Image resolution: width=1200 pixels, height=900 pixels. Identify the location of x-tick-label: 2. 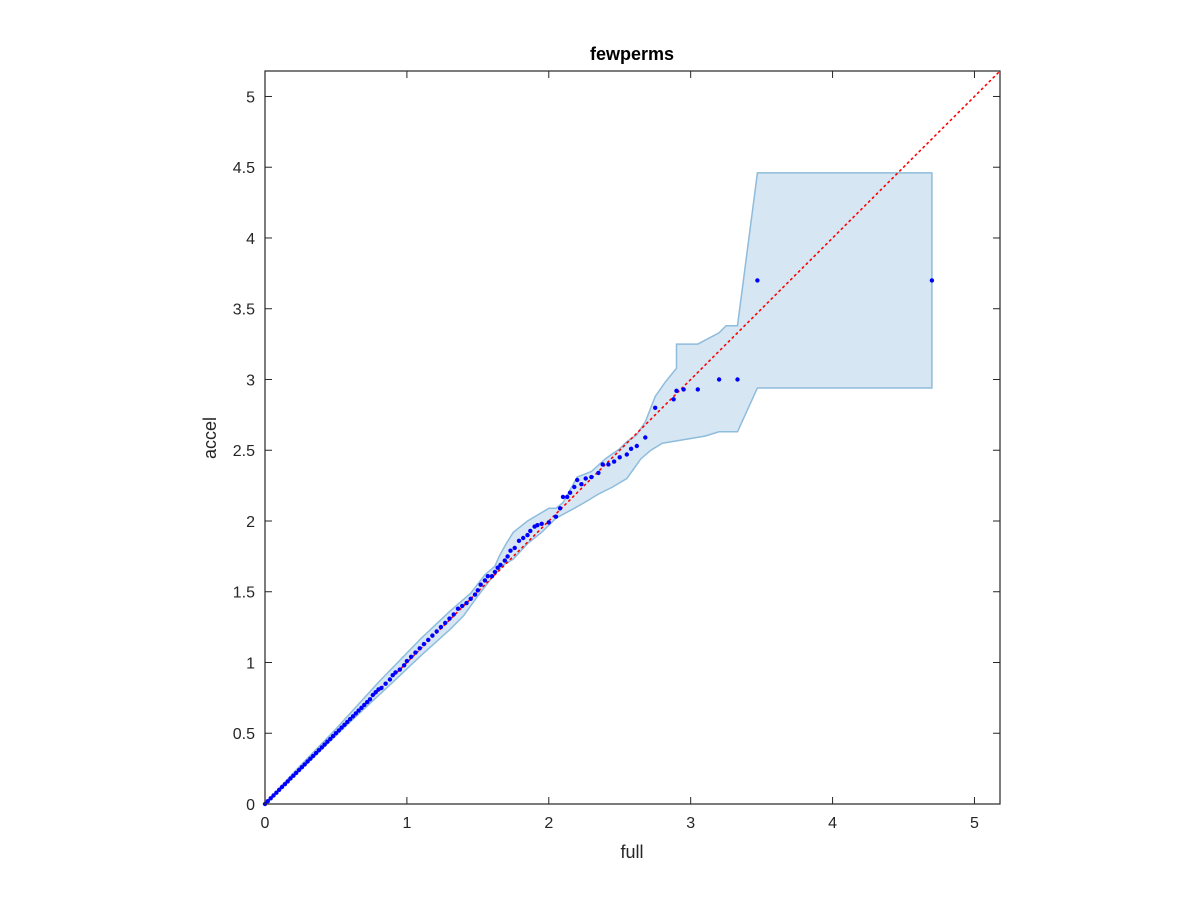
(548, 823).